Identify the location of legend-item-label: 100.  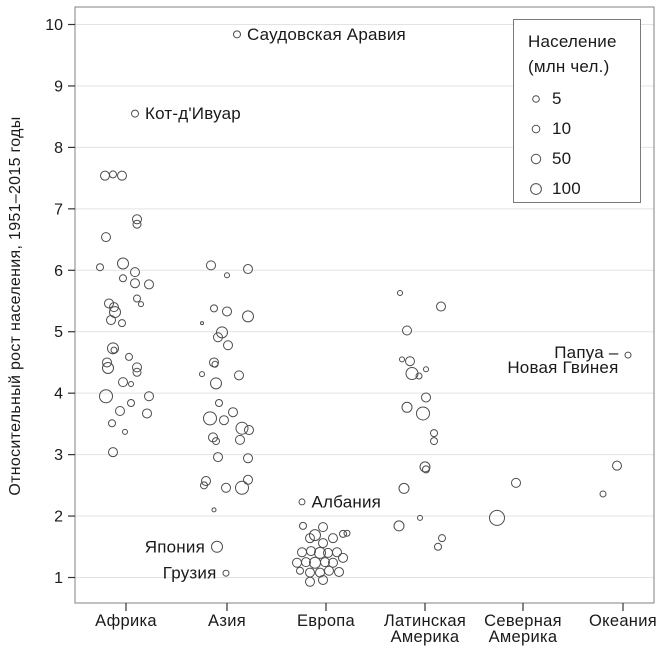
(566, 188).